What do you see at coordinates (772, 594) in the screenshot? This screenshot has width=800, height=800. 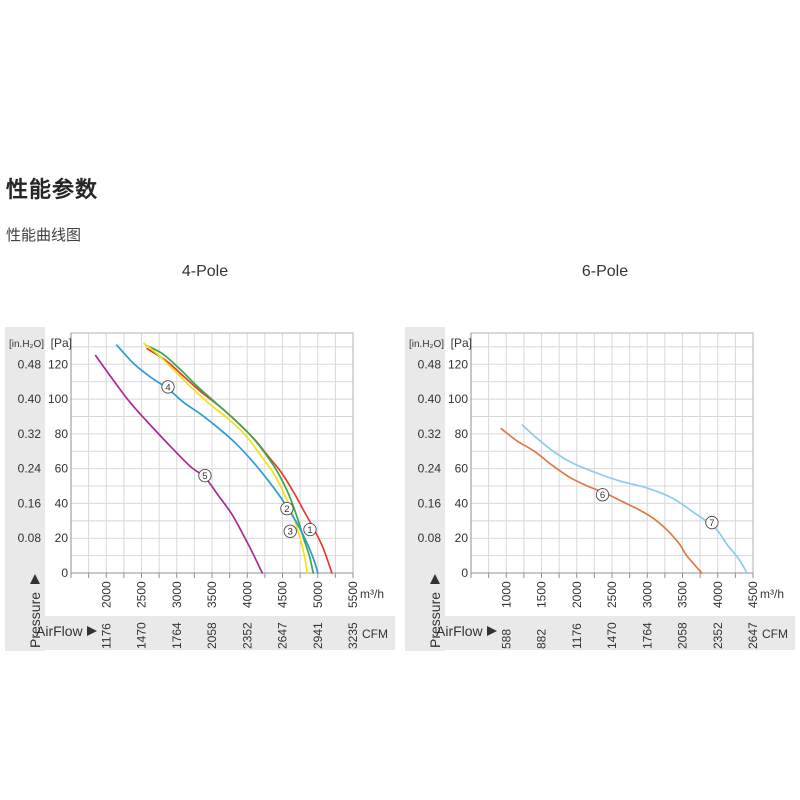 I see `x-unit-m3h: m³/h` at bounding box center [772, 594].